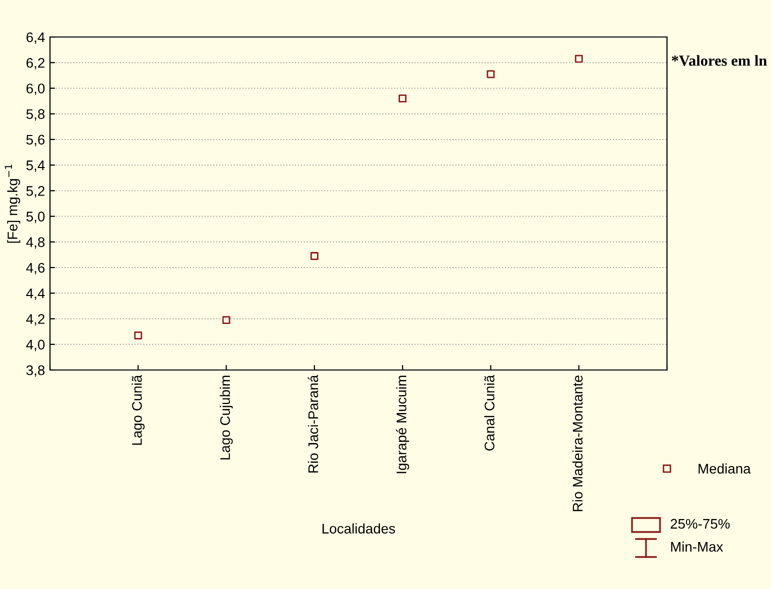 This screenshot has height=589, width=771. I want to click on y-axis-title: [Fe] mg.kg$^{−1}$, so click(12, 203).